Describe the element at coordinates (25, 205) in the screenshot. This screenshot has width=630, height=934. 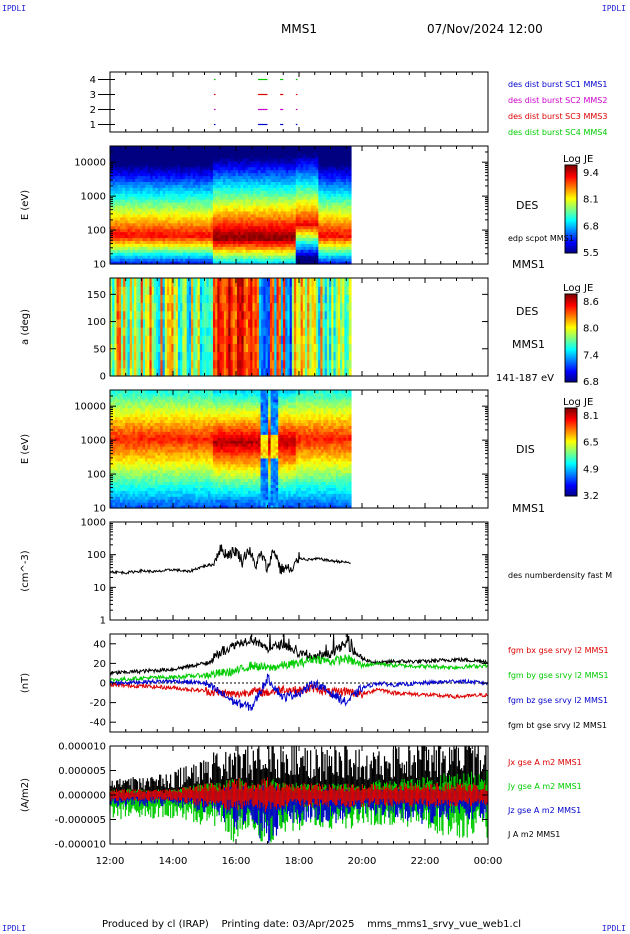
I see `des-energy-ylabel: E (eV)` at that location.